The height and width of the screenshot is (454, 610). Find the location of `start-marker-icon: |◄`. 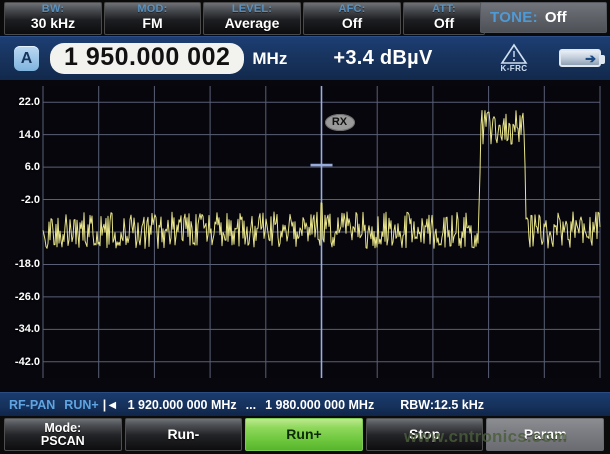

start-marker-icon: |◄ is located at coordinates (110, 404).